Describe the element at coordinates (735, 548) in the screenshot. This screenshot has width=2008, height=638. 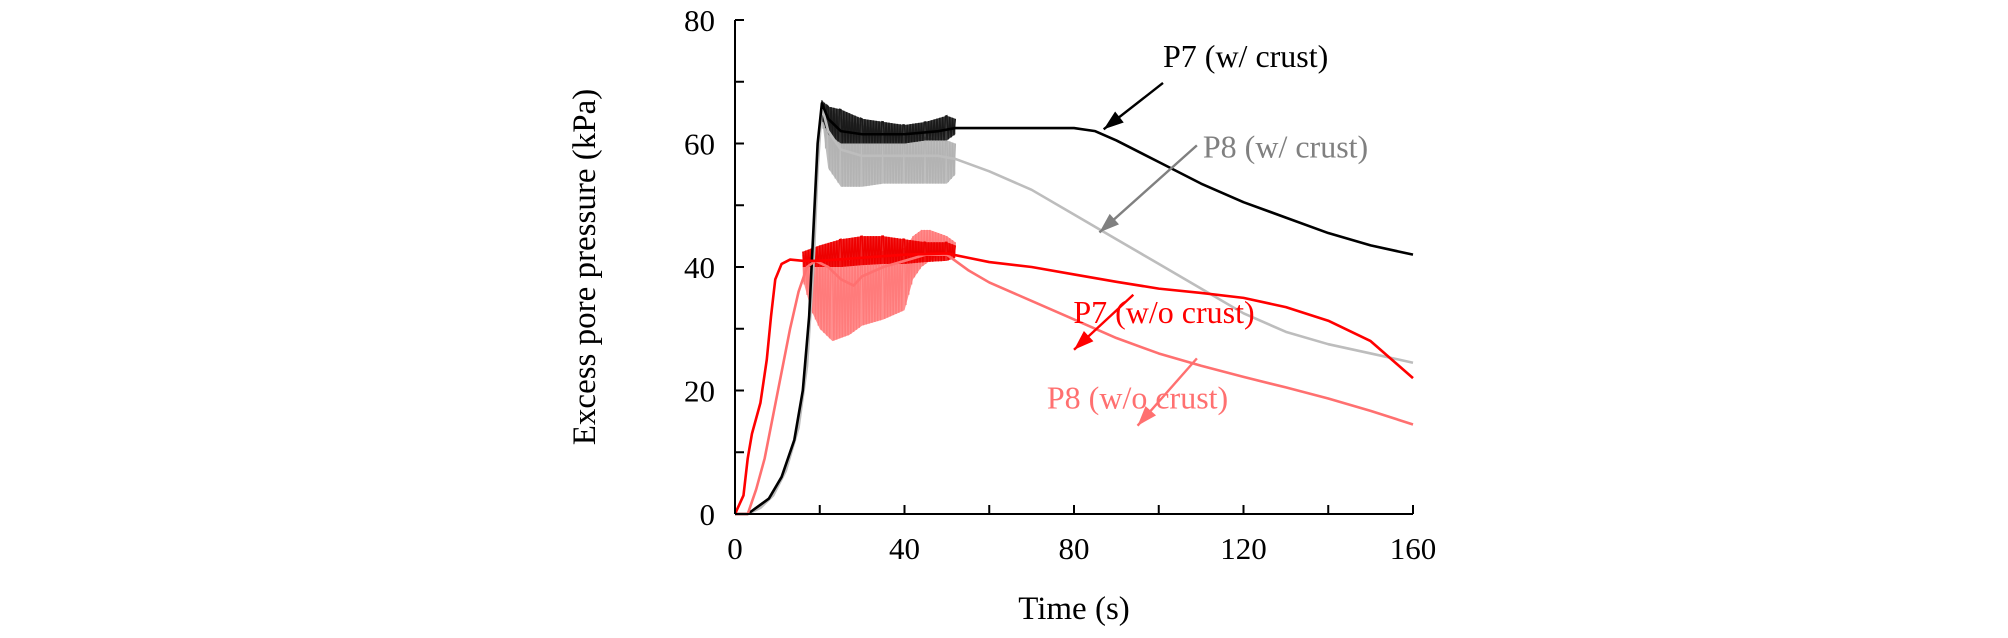
I see `x-tick-label: 0` at that location.